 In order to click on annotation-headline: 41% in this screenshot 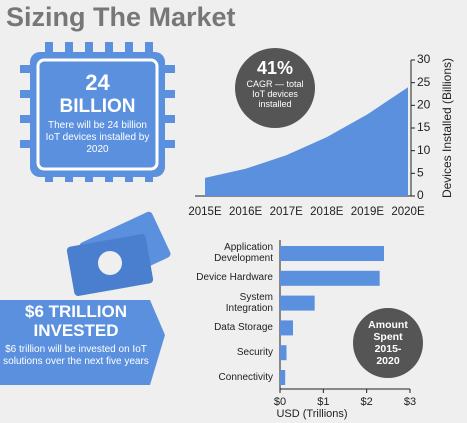, I will do `click(275, 68)`.